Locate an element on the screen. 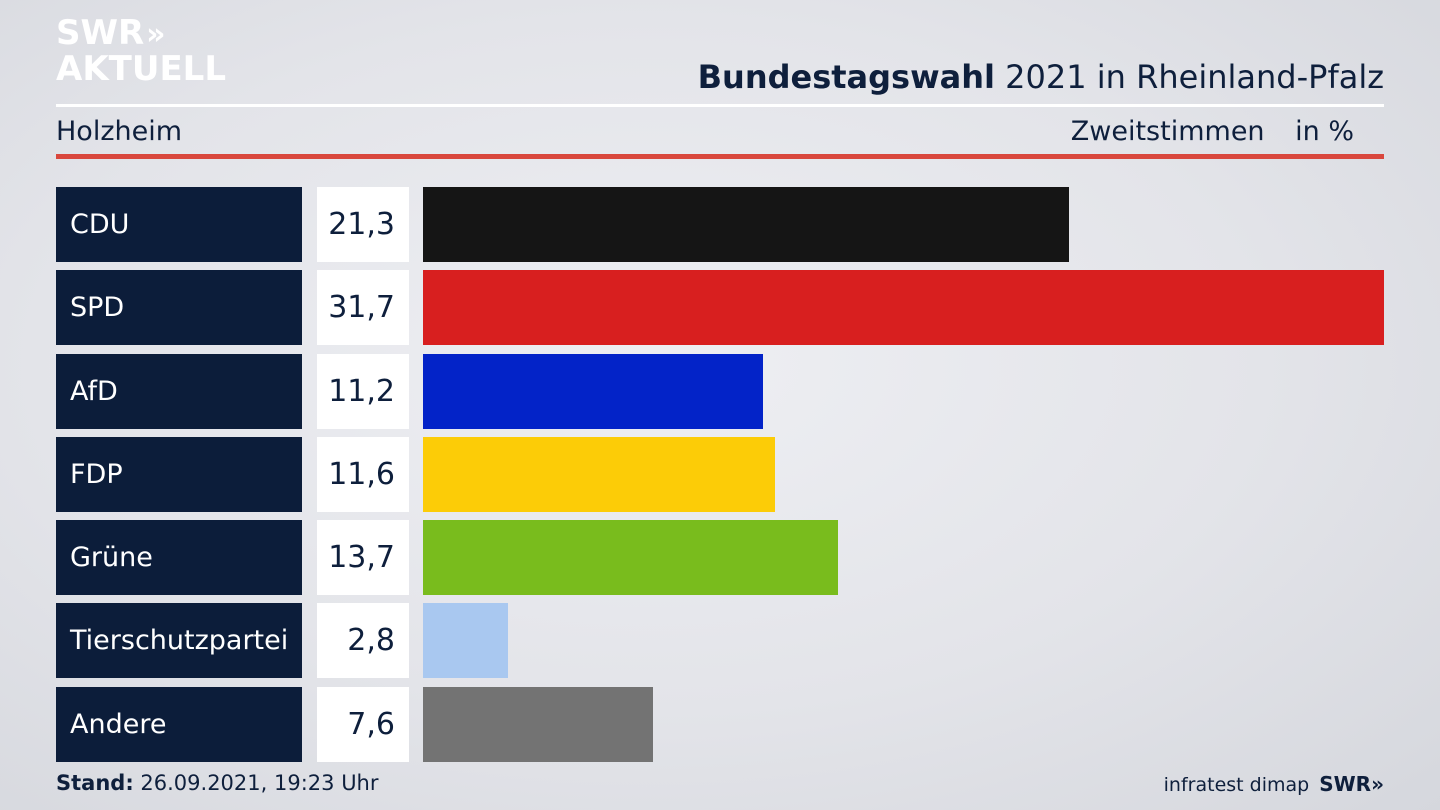 This screenshot has width=1440, height=810. timestamp-label: Stand: is located at coordinates (95, 783).